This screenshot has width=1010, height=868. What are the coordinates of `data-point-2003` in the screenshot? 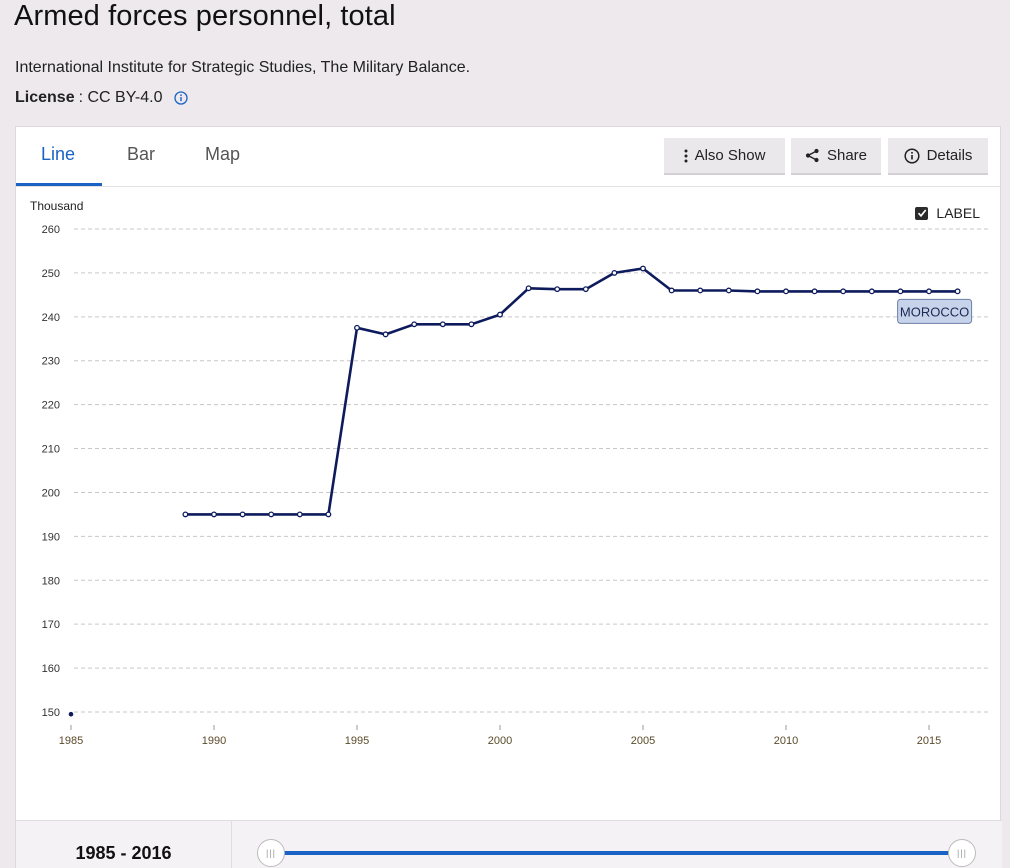 It's located at (585, 289).